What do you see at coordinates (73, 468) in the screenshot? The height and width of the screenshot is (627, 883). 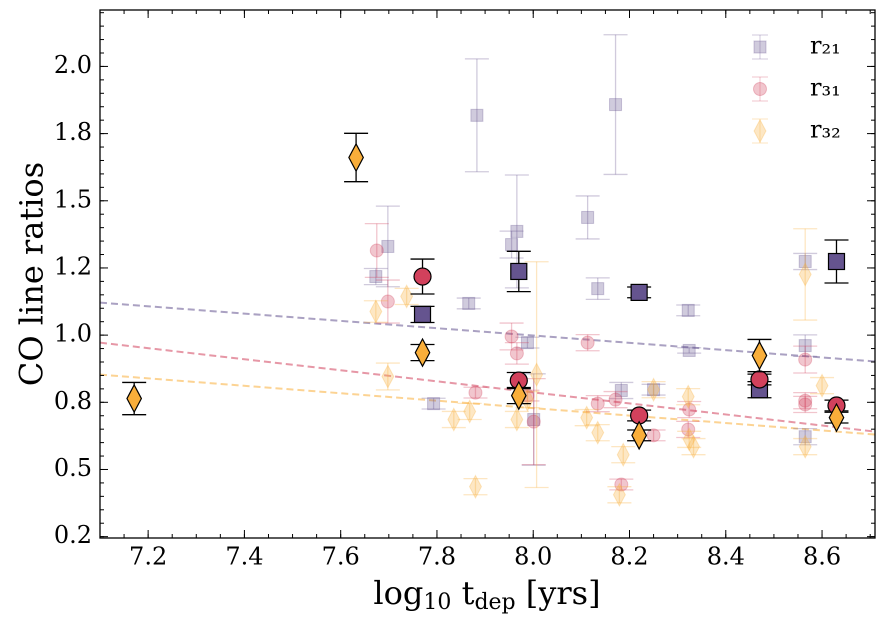 I see `y-tick-label: 0.5` at bounding box center [73, 468].